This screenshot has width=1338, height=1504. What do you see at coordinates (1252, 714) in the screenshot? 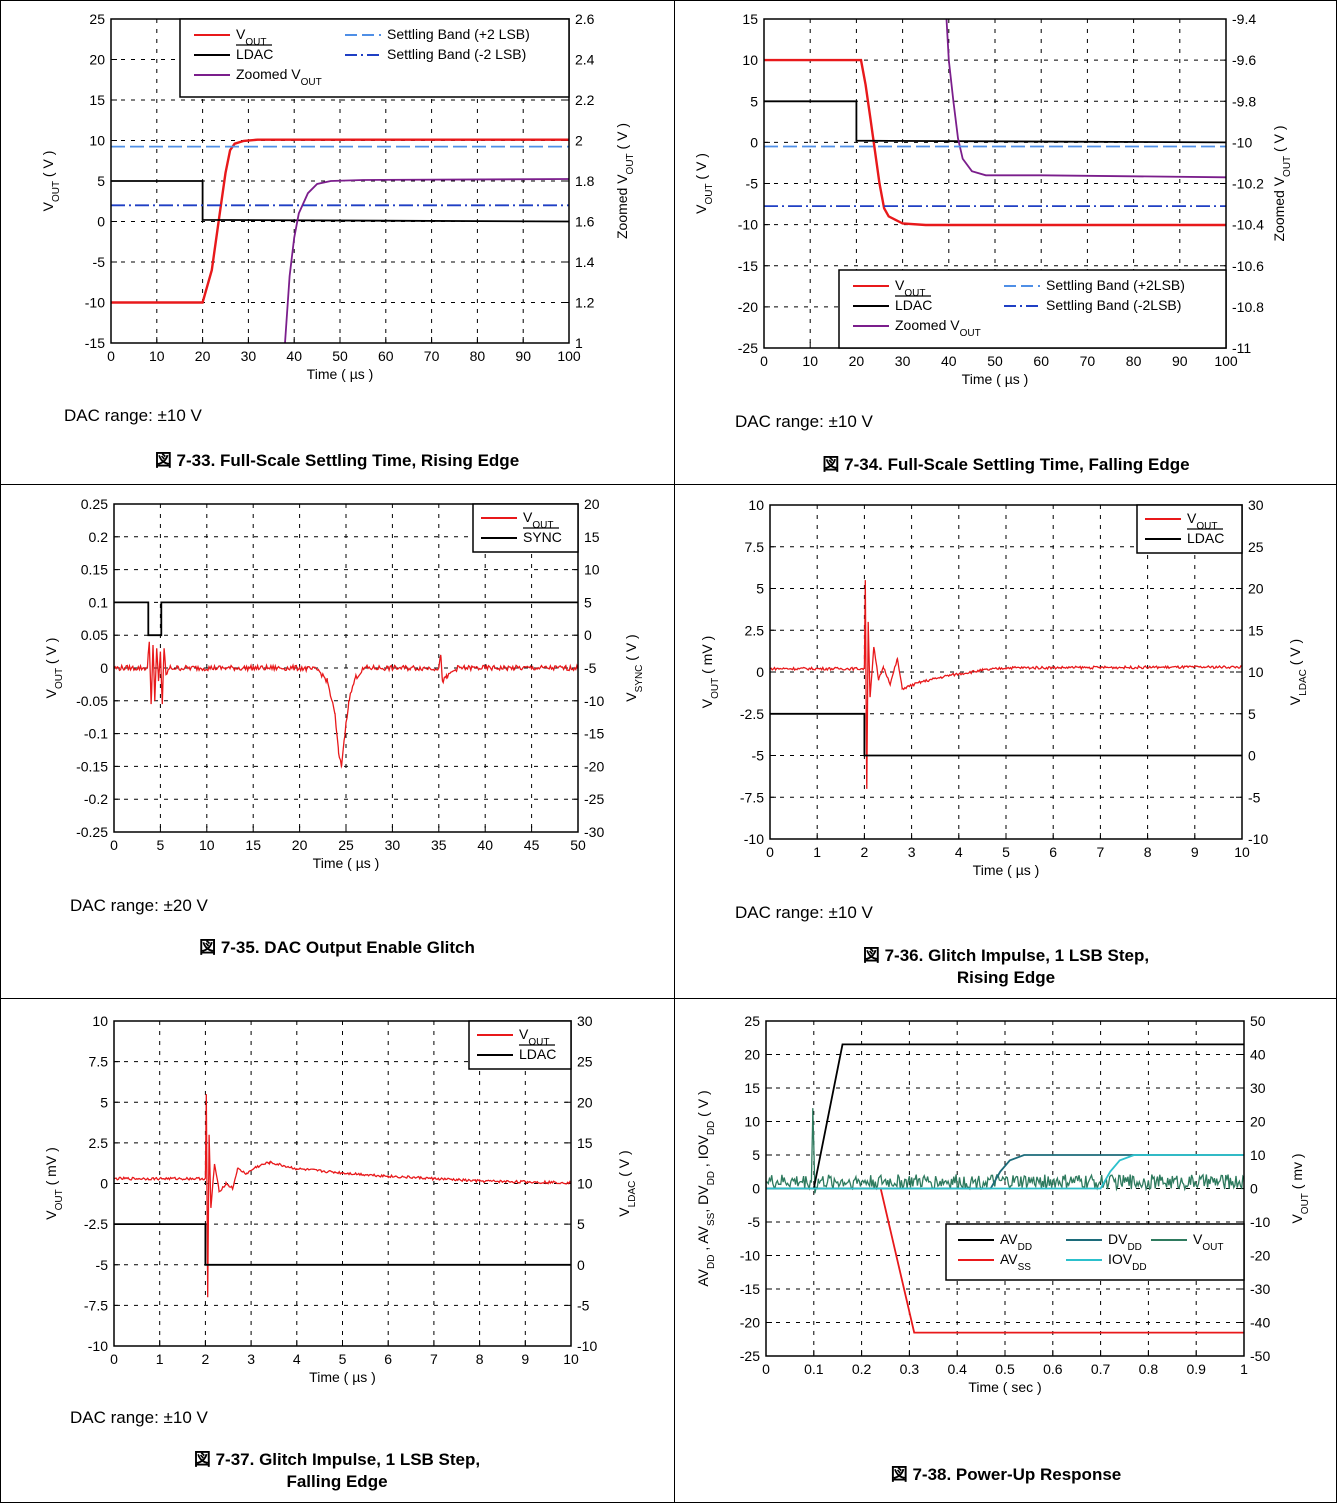
I see `y-right-tick-label: 5` at bounding box center [1252, 714].